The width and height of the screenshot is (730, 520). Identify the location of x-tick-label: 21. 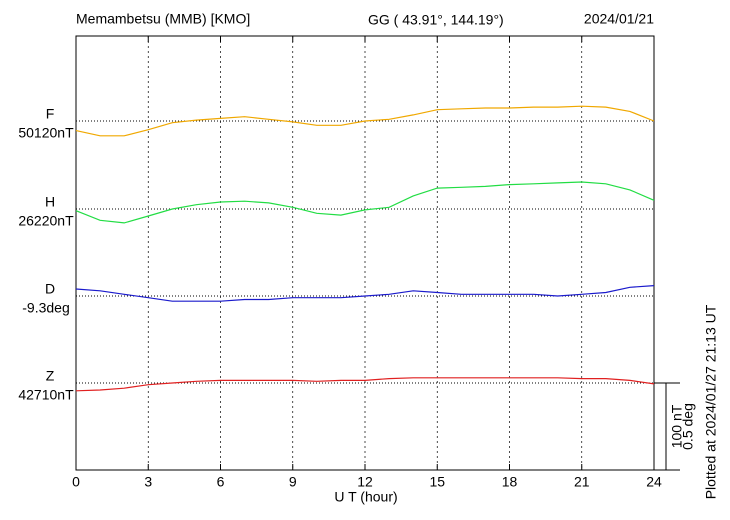
(582, 482).